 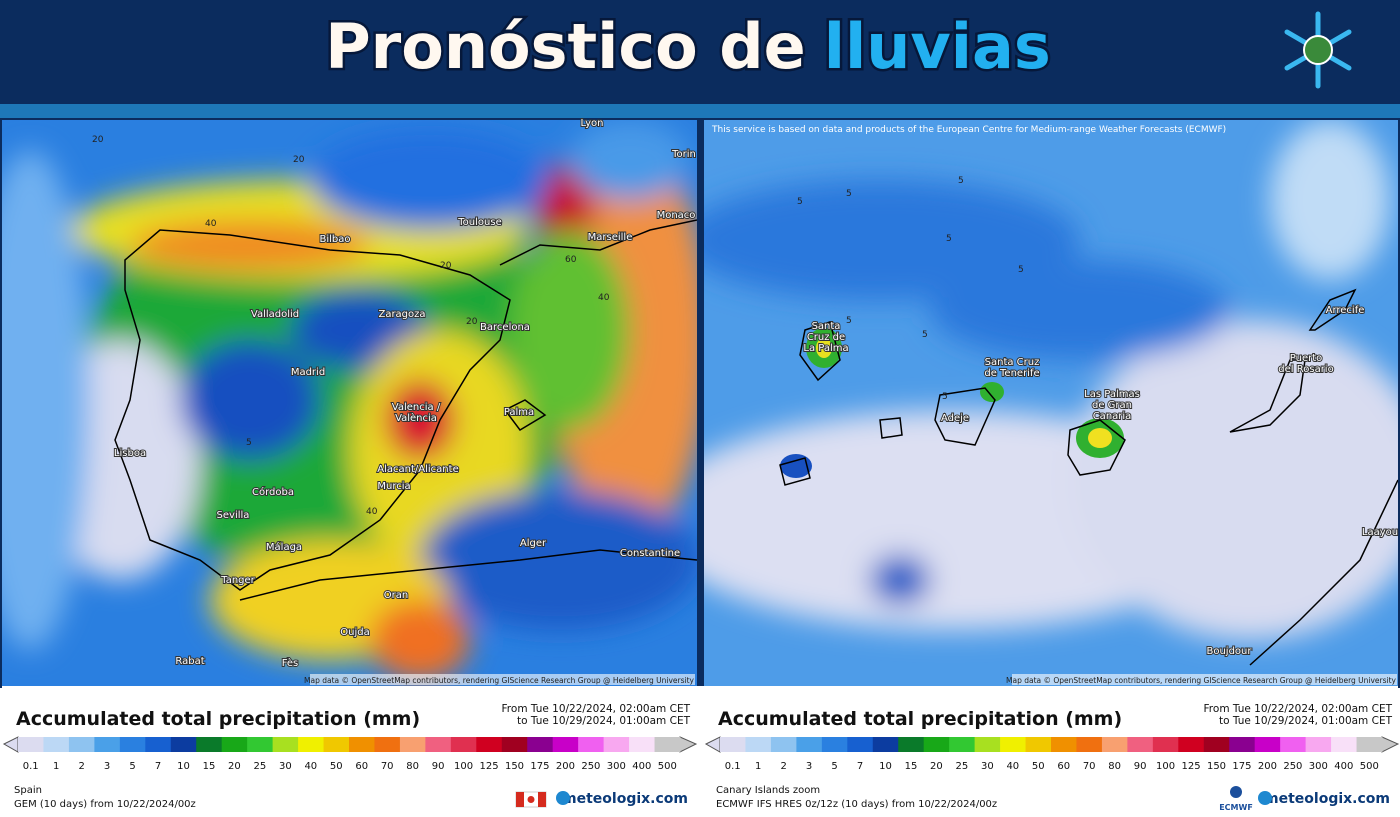 What do you see at coordinates (1306, 721) in the screenshot?
I see `period: to Tue 10/29/2024, 01:00am CET` at bounding box center [1306, 721].